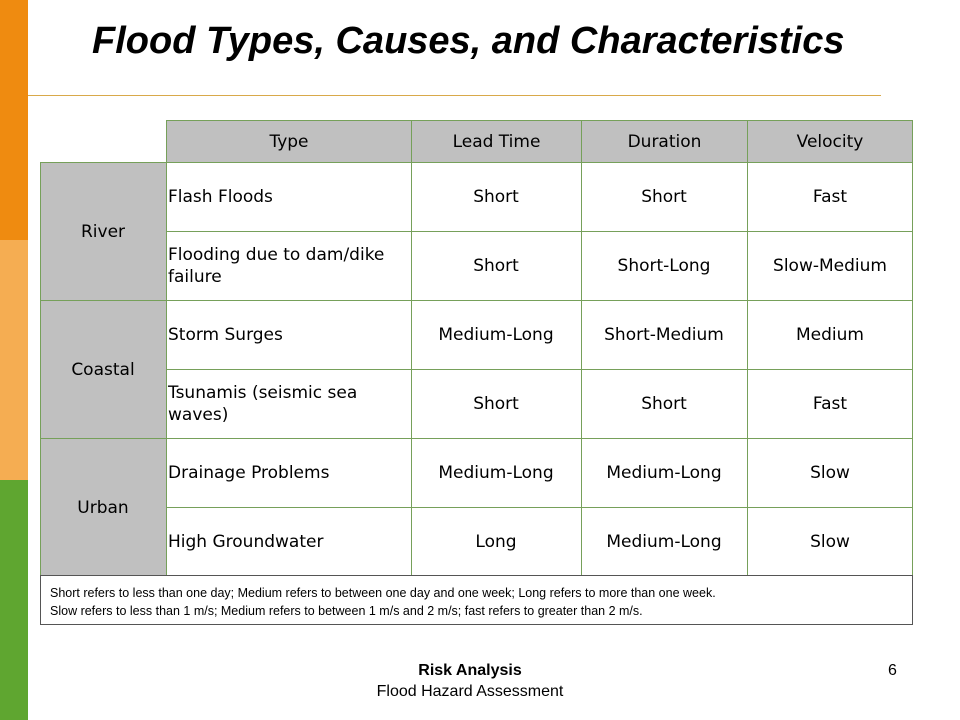 The height and width of the screenshot is (720, 960). I want to click on accent-bar-orange, so click(14, 120).